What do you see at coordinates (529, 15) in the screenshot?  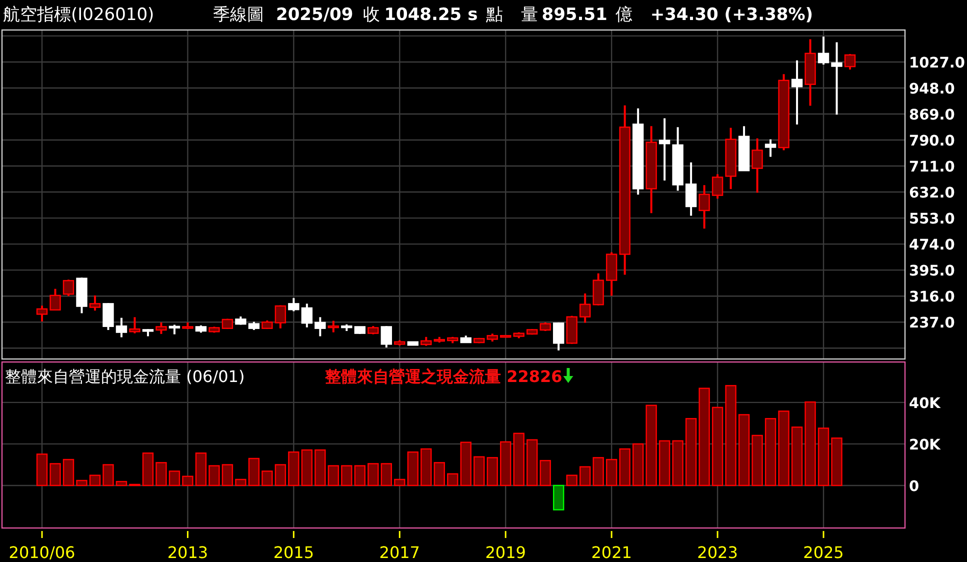 I see `text: 量` at bounding box center [529, 15].